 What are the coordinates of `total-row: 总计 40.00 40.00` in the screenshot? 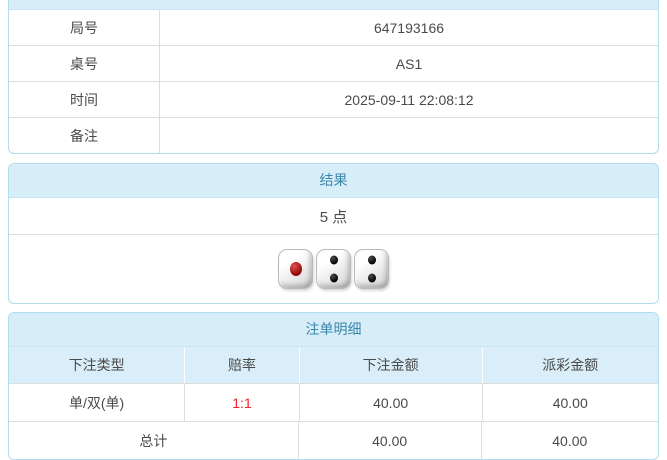 It's located at (333, 440).